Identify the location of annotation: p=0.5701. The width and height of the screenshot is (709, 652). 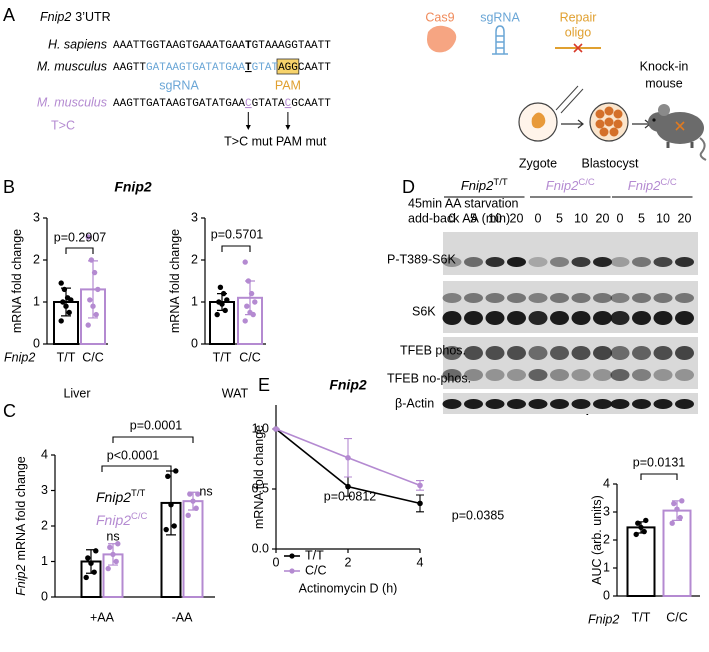
(237, 234).